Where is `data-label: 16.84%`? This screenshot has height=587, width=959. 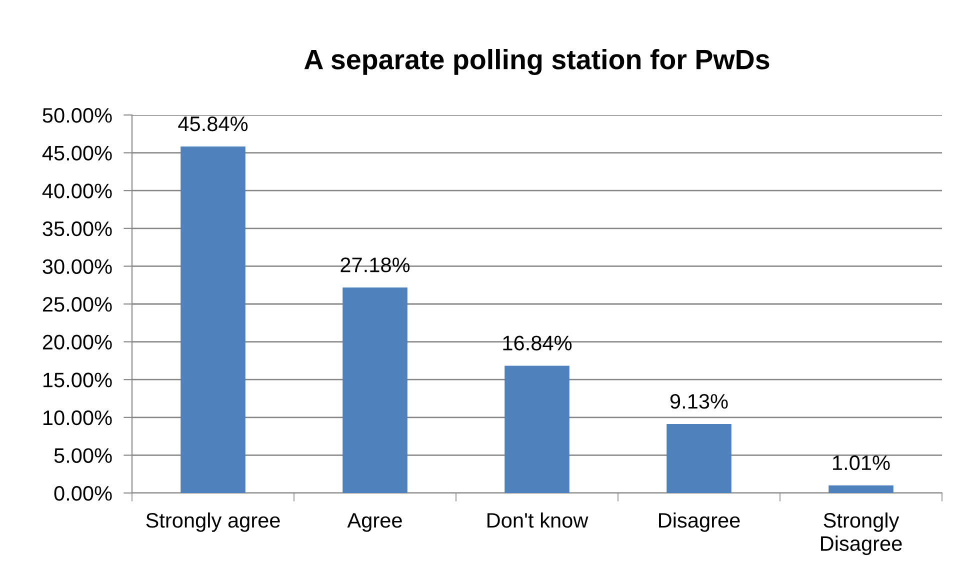 data-label: 16.84% is located at coordinates (537, 343).